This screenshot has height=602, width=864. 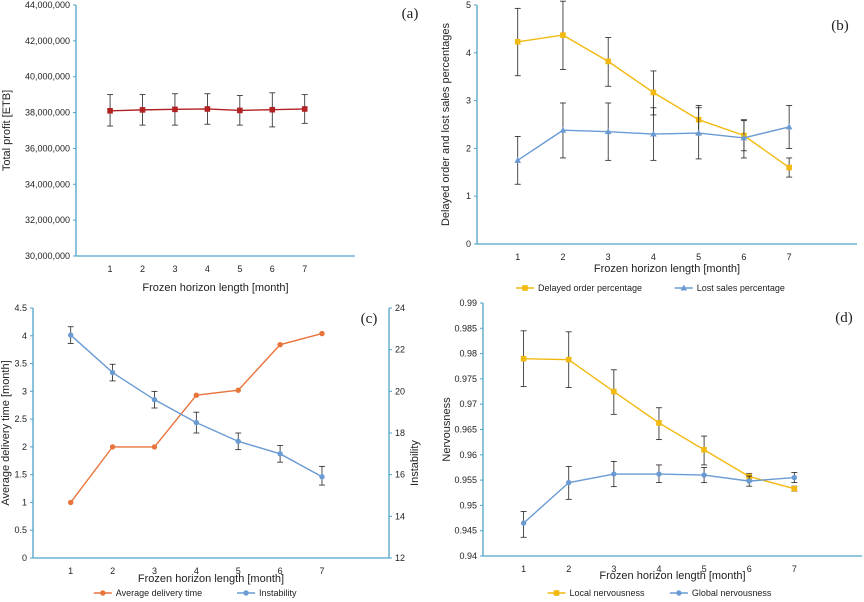 I want to click on legend-entry: Local nervousness, so click(x=596, y=593).